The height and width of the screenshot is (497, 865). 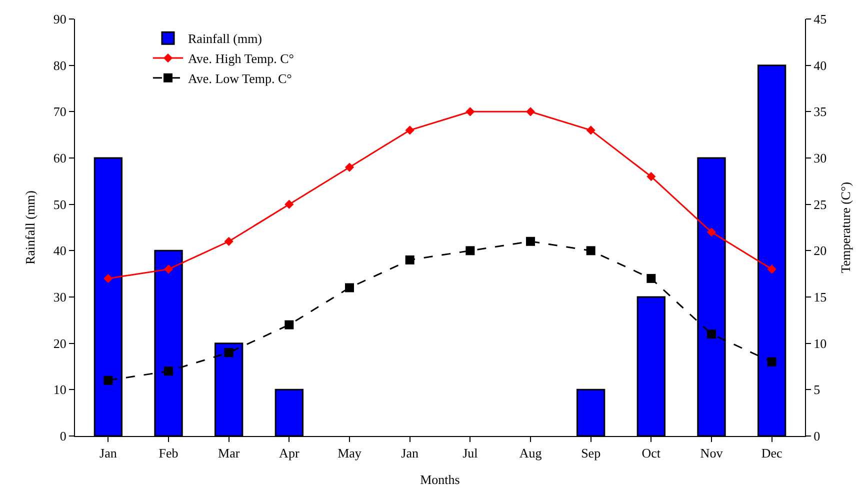 I want to click on y-tick-label: 30, so click(x=59, y=297).